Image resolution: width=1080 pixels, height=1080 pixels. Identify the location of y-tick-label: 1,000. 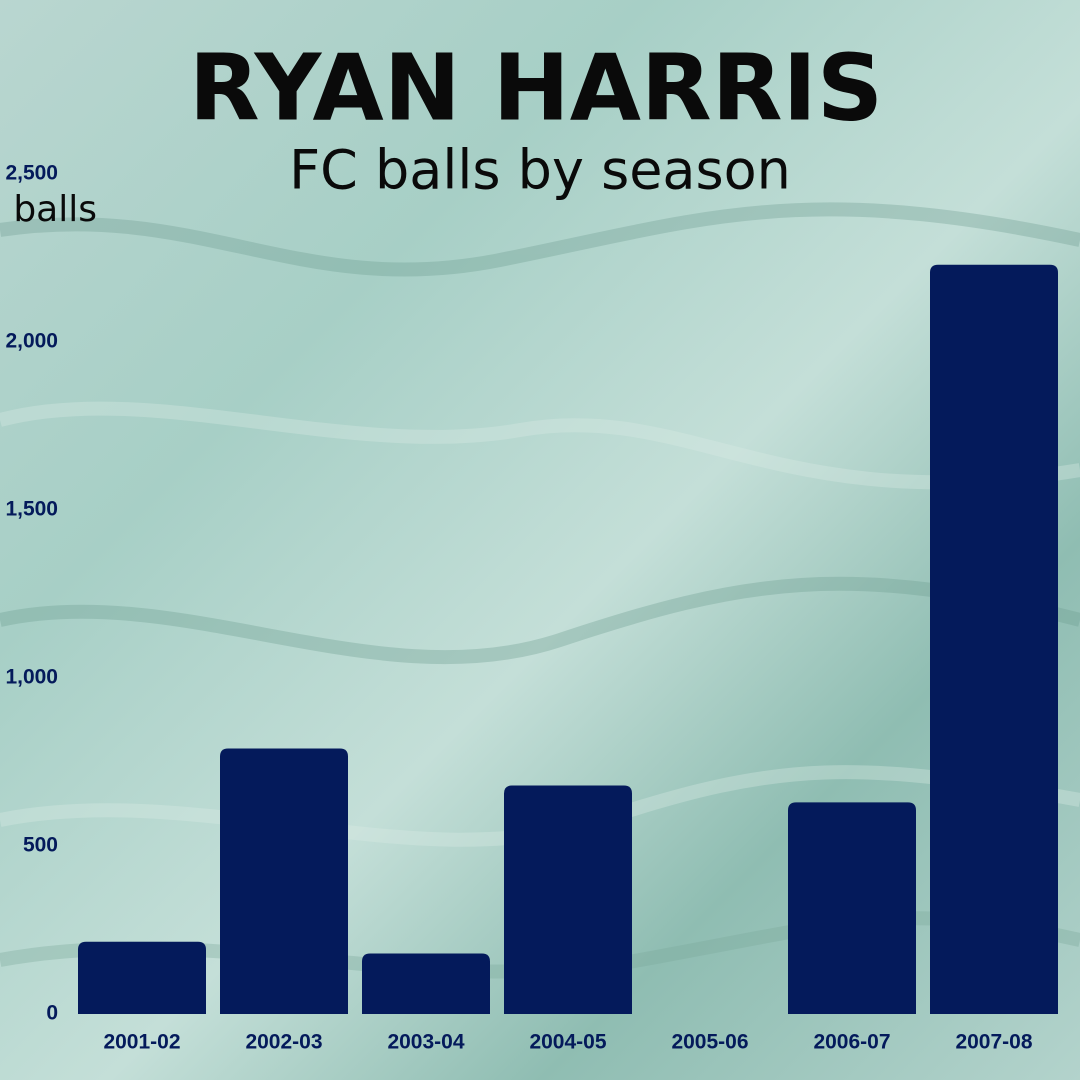
(31, 677).